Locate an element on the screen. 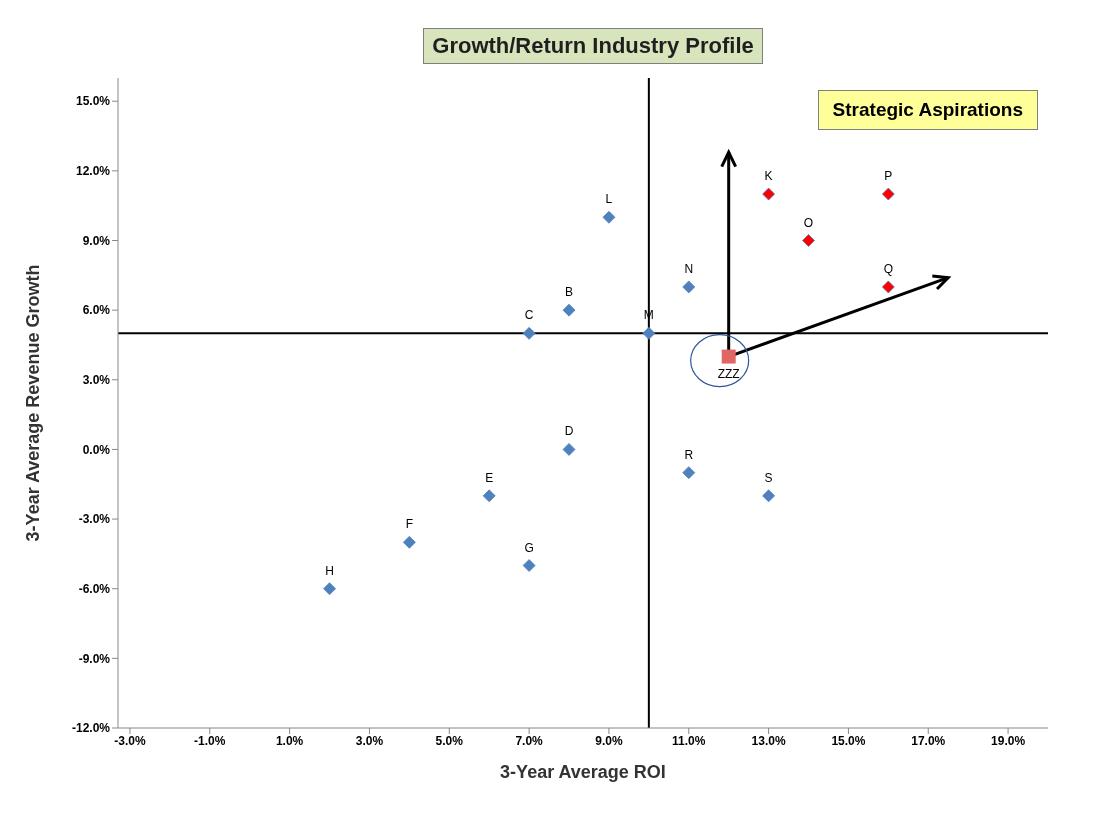  chart-title: Growth/Return Industry Profile is located at coordinates (593, 46).